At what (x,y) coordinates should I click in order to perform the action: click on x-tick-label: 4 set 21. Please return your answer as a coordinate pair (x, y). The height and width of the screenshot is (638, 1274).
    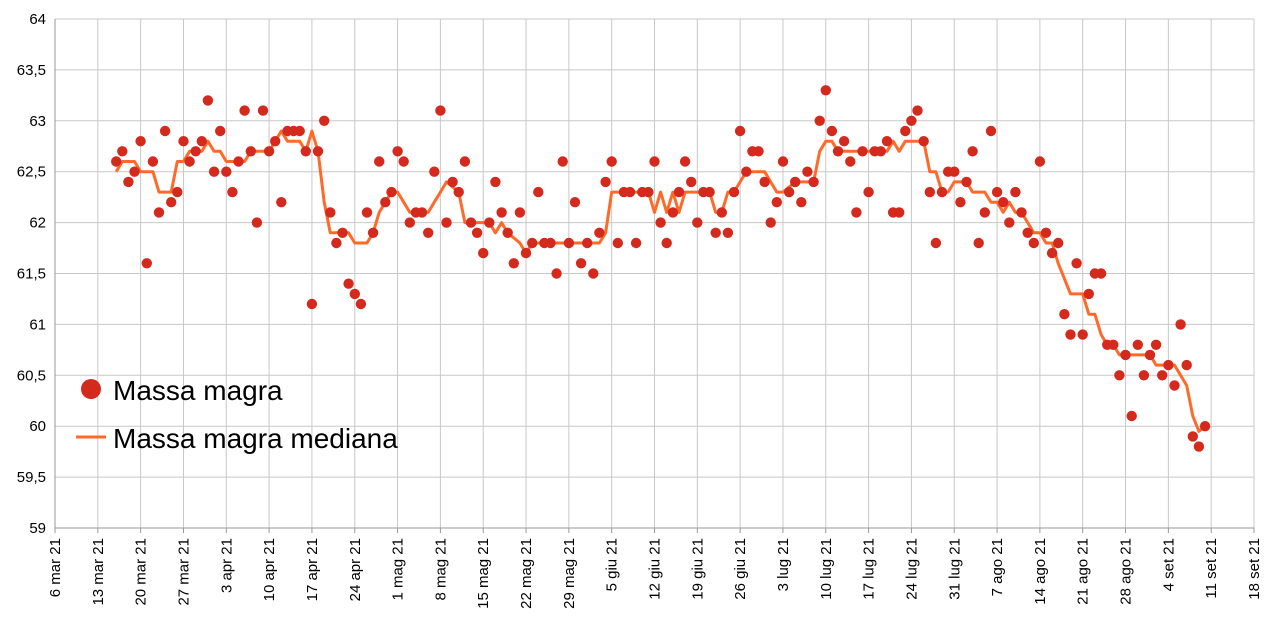
    Looking at the image, I should click on (1168, 564).